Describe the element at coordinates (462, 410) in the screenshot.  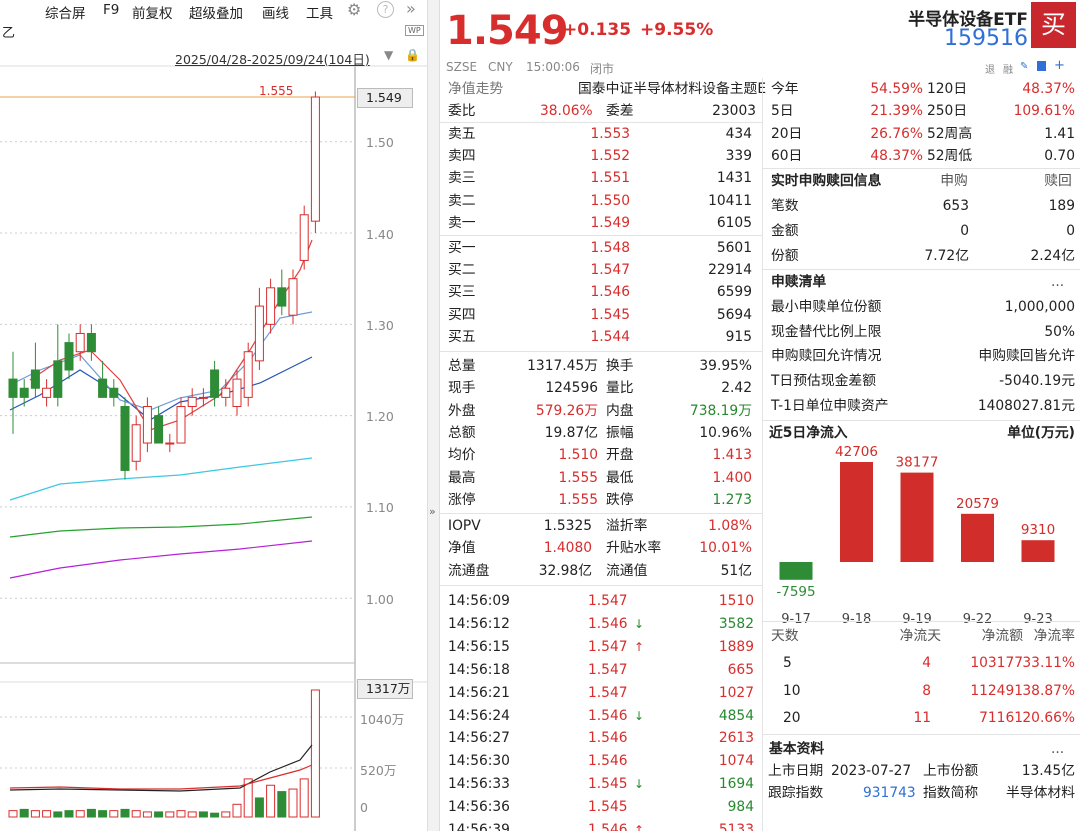
I see `stat-label: 外盘` at that location.